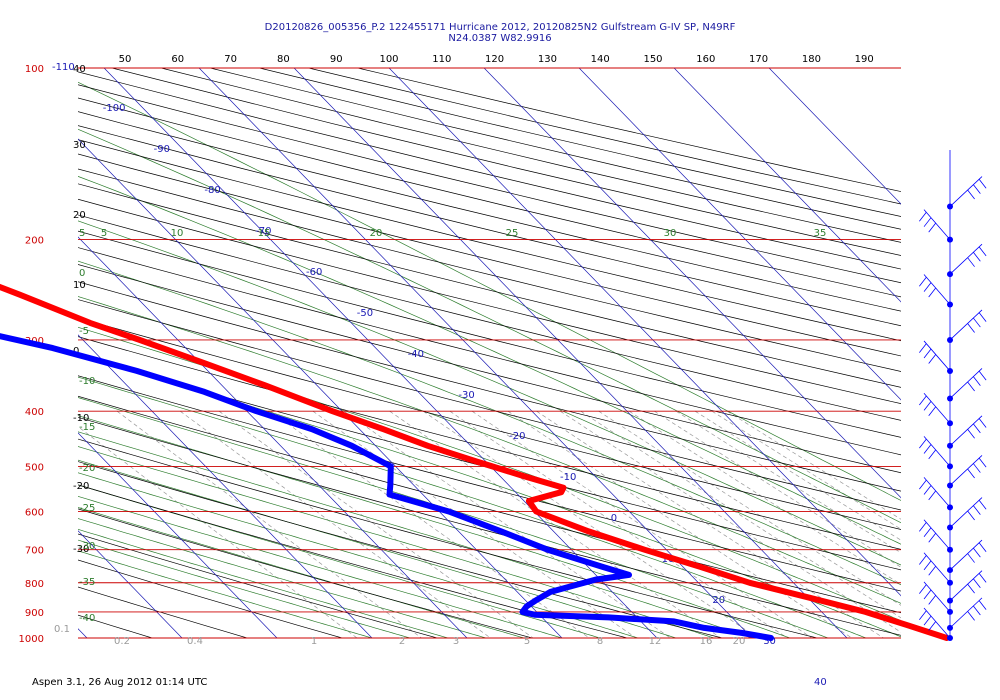  Describe the element at coordinates (34, 513) in the screenshot. I see `pressure-tick-label: 600` at that location.